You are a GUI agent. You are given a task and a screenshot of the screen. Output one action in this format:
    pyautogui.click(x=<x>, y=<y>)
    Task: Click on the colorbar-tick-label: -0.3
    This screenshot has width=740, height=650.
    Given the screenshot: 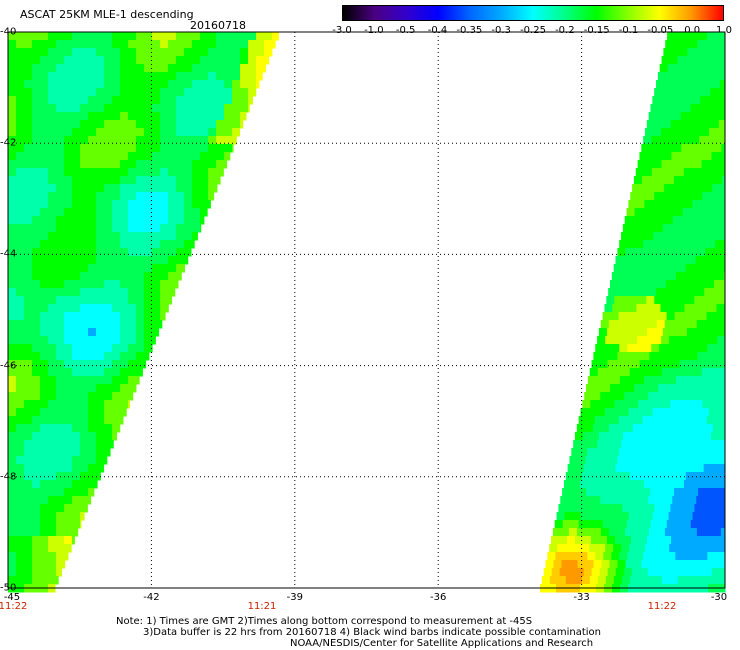 What is the action you would take?
    pyautogui.click(x=501, y=30)
    